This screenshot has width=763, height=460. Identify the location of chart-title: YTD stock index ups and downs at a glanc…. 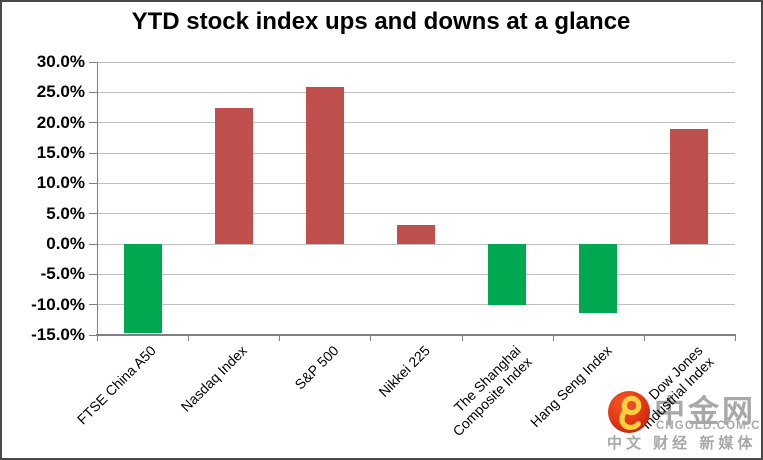
(381, 21).